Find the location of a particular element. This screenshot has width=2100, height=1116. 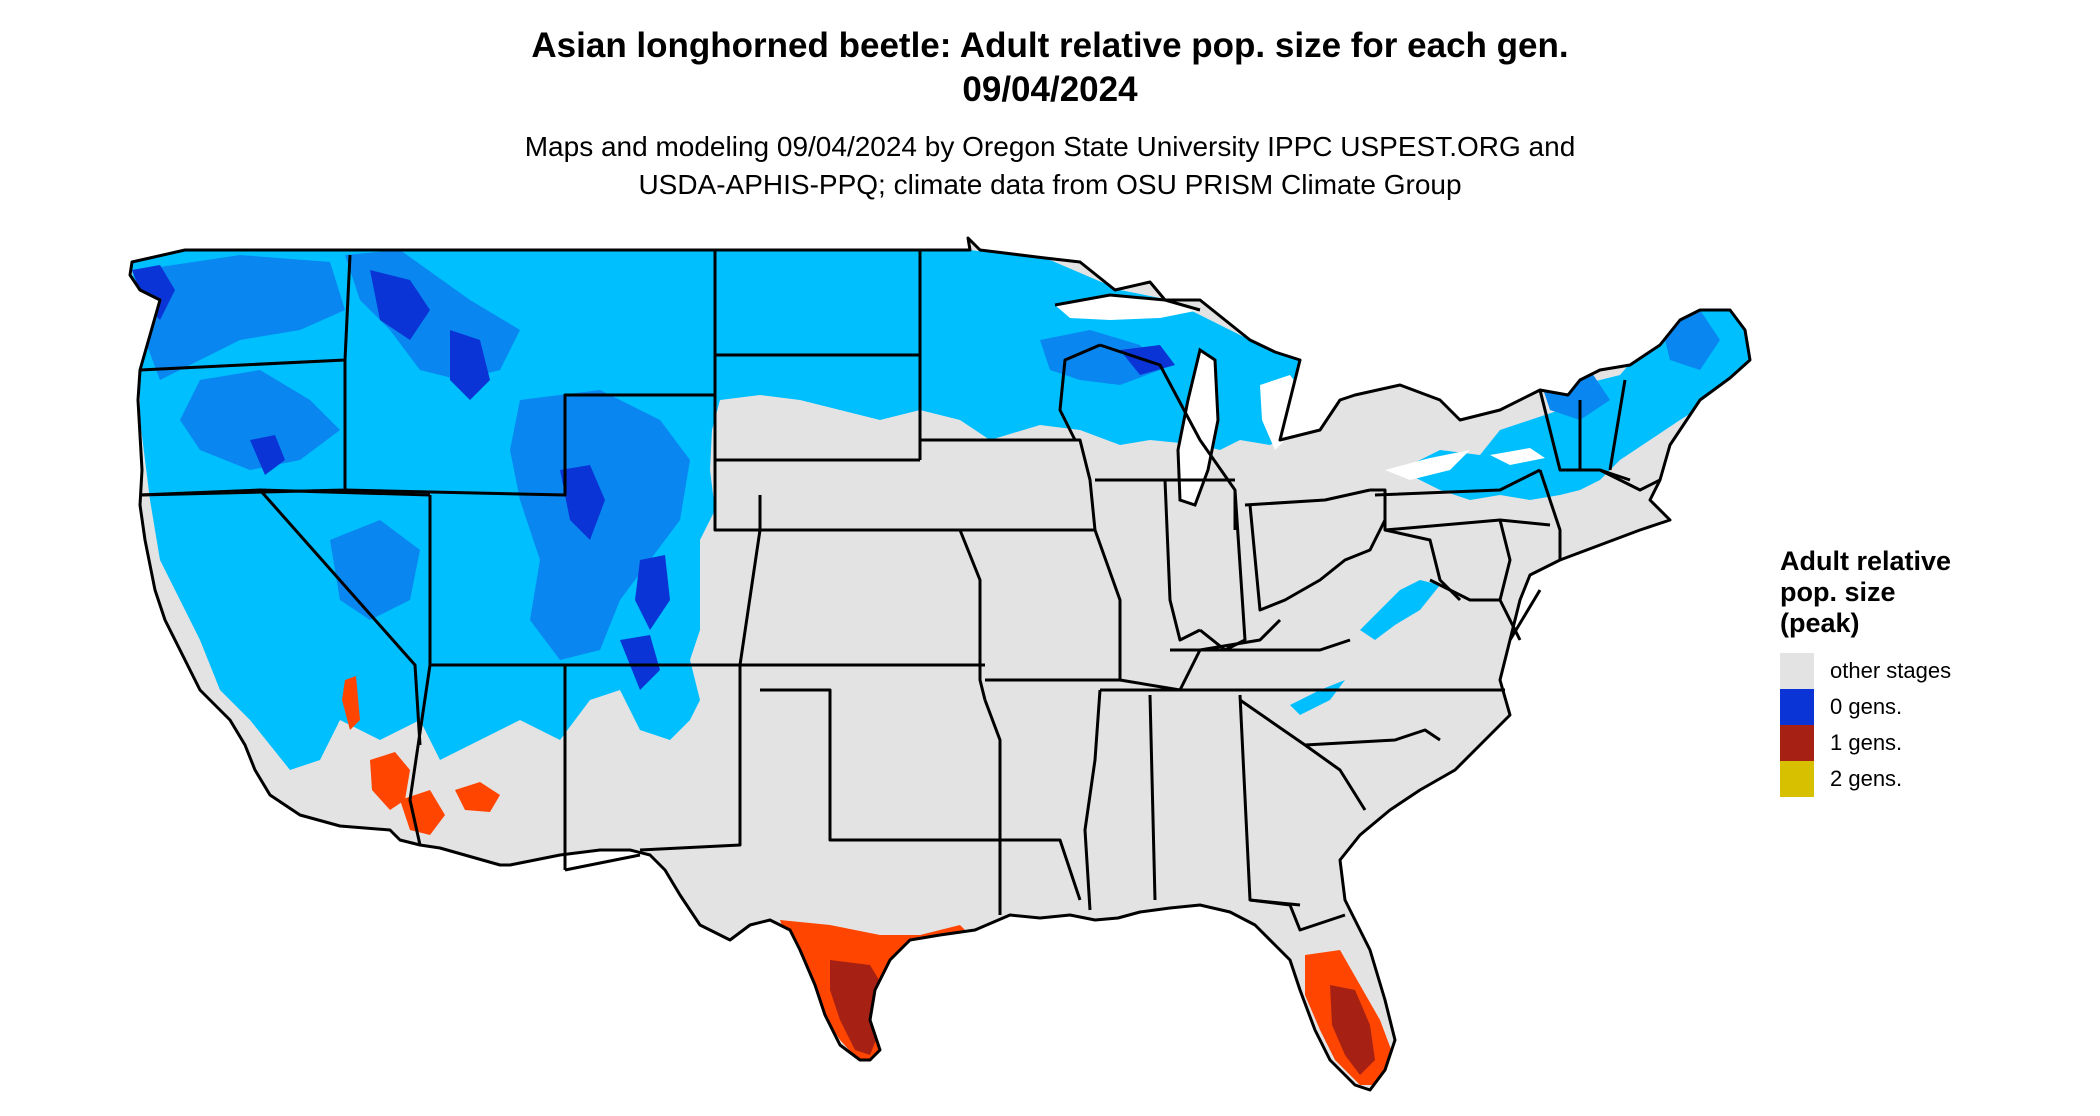

legend-swatch-2-gens is located at coordinates (1797, 779).